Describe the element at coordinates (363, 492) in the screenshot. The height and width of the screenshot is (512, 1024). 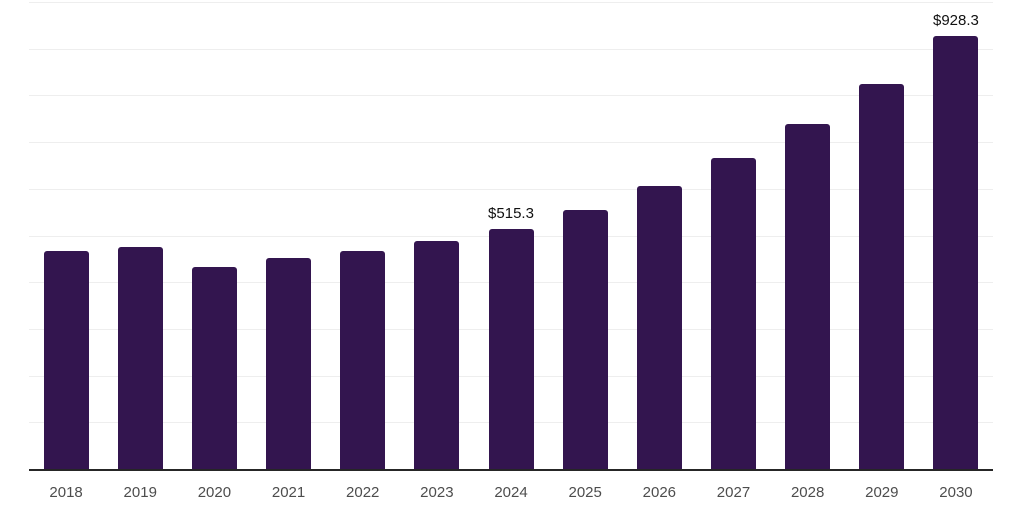
I see `x-tick-label-2022: 2022` at that location.